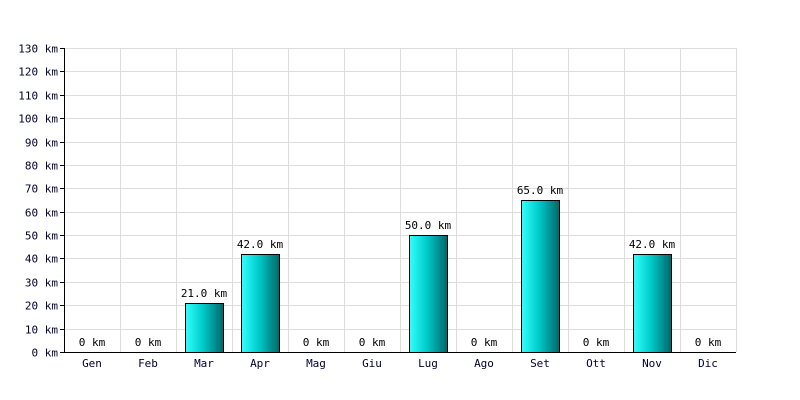  What do you see at coordinates (41, 143) in the screenshot?
I see `y-tick-label: 90 km` at bounding box center [41, 143].